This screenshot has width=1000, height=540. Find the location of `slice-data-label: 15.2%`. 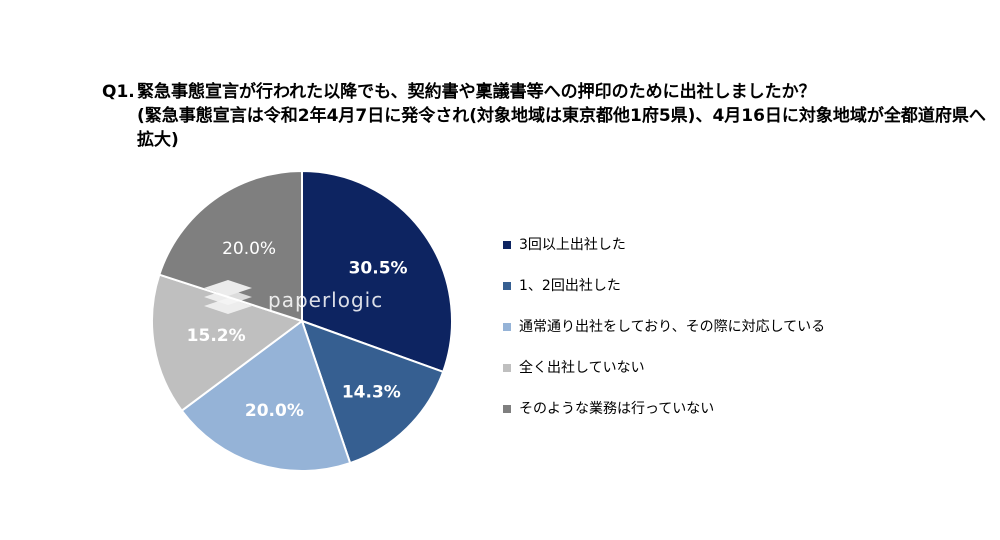

slice-data-label: 15.2% is located at coordinates (216, 336).